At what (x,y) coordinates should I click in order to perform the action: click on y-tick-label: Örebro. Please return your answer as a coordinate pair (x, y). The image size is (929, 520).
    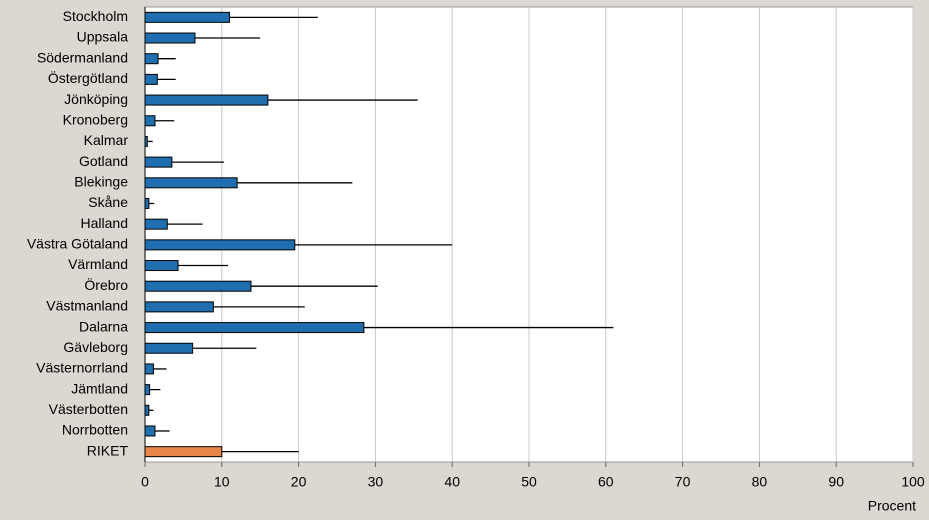
    Looking at the image, I should click on (106, 284).